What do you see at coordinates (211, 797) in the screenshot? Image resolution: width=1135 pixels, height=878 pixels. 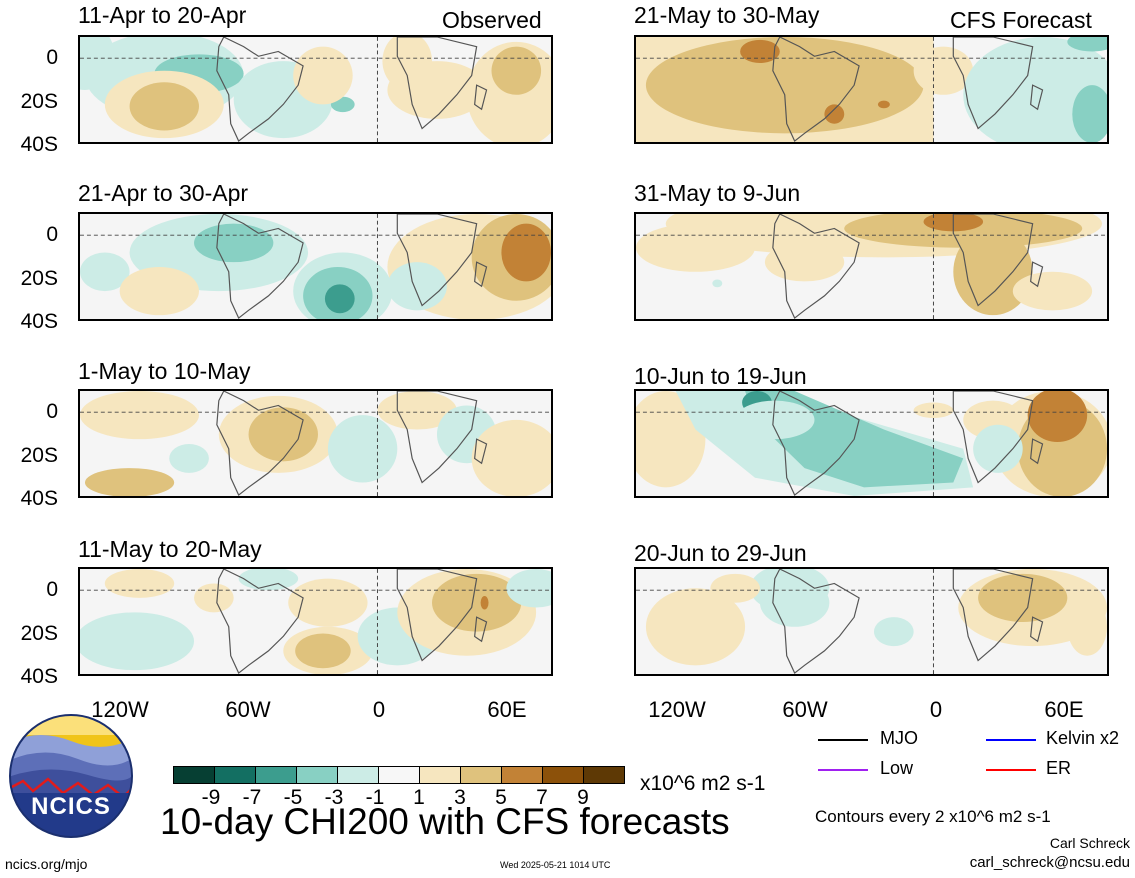 I see `colorbar-tick-label: -9` at bounding box center [211, 797].